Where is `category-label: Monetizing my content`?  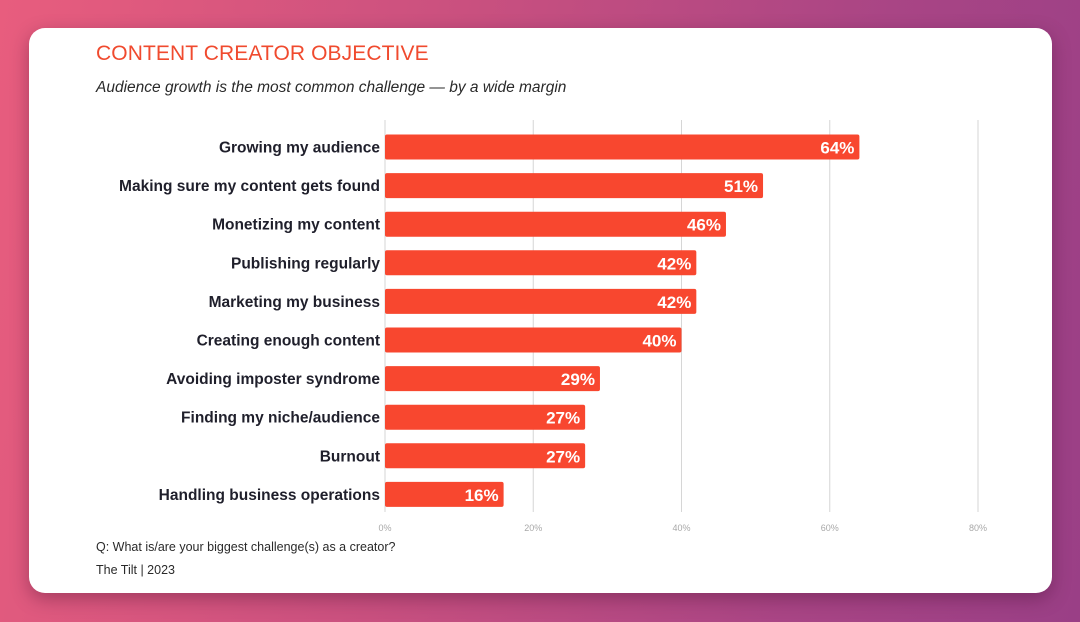 category-label: Monetizing my content is located at coordinates (296, 225).